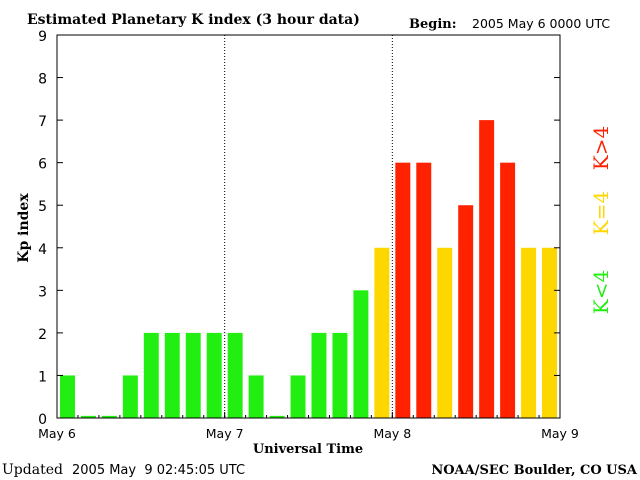 The width and height of the screenshot is (640, 480). Describe the element at coordinates (601, 292) in the screenshot. I see `legend-below-label: K<4` at that location.